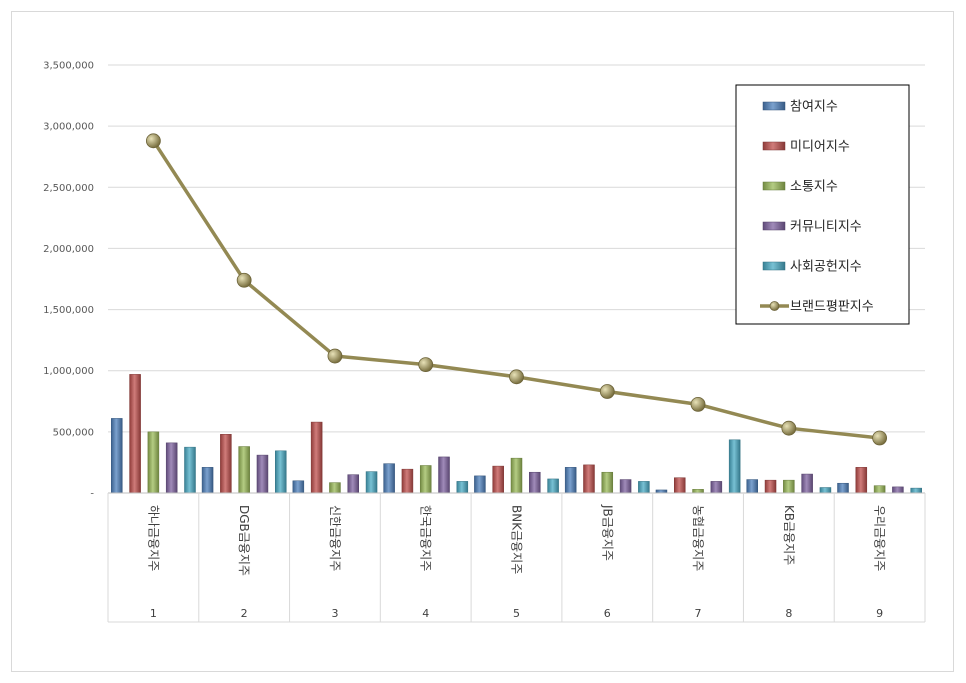  I want to click on category-label: DGB금융지주, so click(244, 540).